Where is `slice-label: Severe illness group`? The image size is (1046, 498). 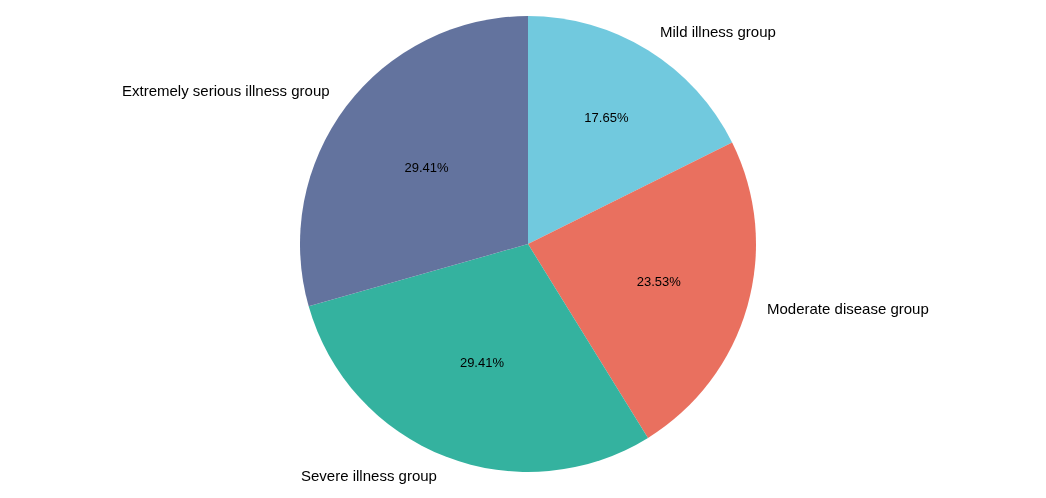
slice-label: Severe illness group is located at coordinates (369, 475).